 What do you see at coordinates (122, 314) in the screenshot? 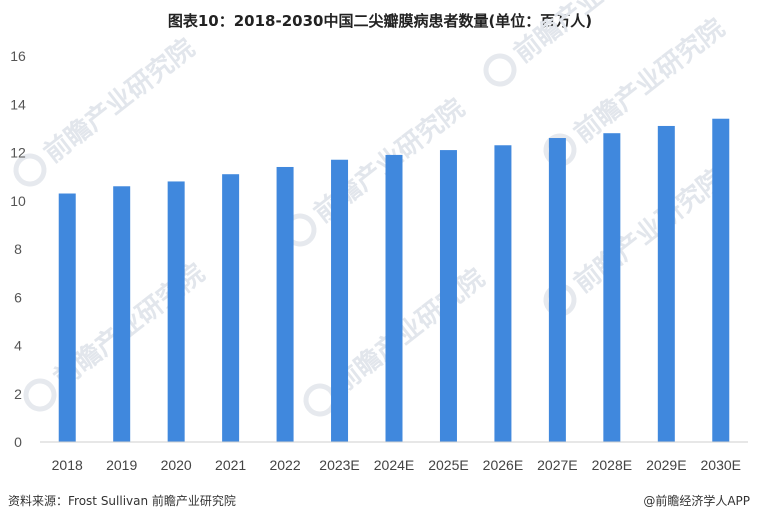
I see `bar-2019` at bounding box center [122, 314].